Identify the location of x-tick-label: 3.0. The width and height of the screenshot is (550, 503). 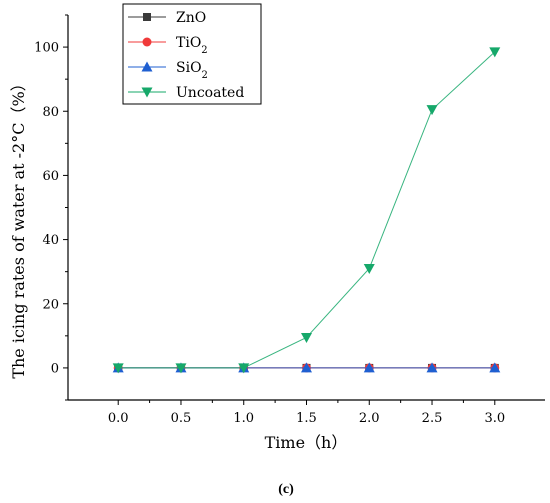
(494, 418).